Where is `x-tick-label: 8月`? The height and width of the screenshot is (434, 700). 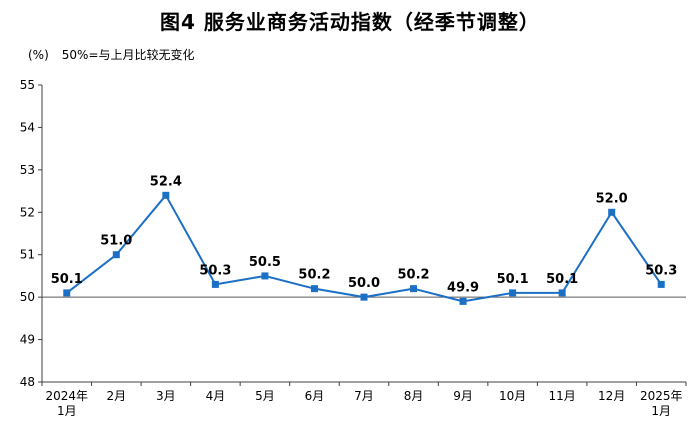
x-tick-label: 8月 is located at coordinates (414, 396).